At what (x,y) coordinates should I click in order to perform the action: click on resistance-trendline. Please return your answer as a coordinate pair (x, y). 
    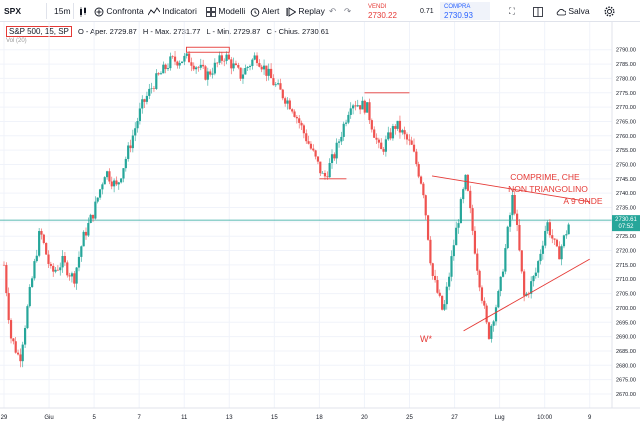
    Looking at the image, I should click on (510, 189).